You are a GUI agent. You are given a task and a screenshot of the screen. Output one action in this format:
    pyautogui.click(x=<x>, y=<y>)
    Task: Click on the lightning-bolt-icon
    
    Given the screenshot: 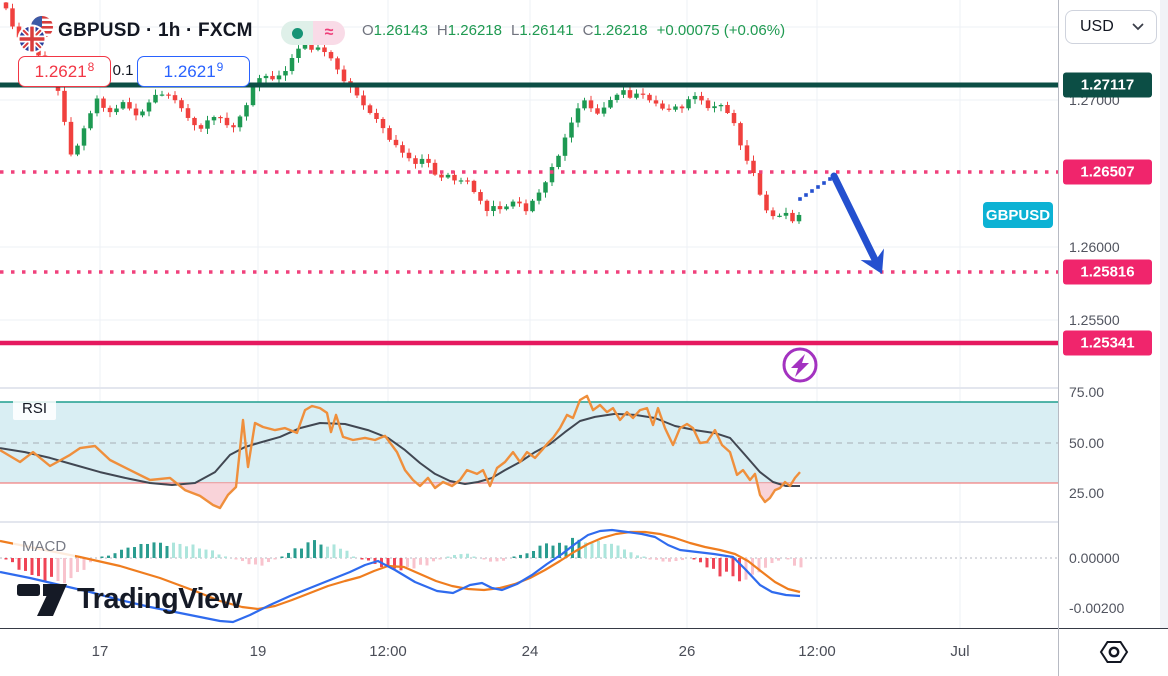 What is the action you would take?
    pyautogui.click(x=800, y=365)
    